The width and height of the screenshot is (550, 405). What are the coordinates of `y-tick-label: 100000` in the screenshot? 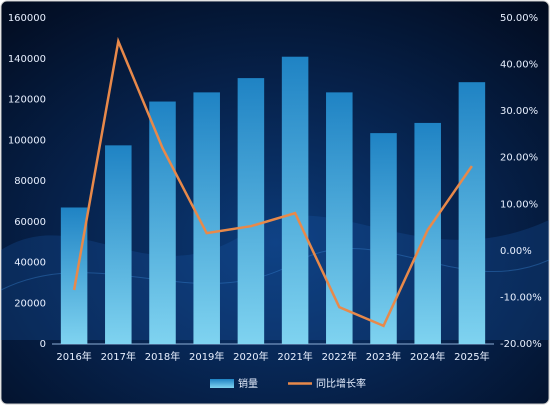 It's located at (27, 140).